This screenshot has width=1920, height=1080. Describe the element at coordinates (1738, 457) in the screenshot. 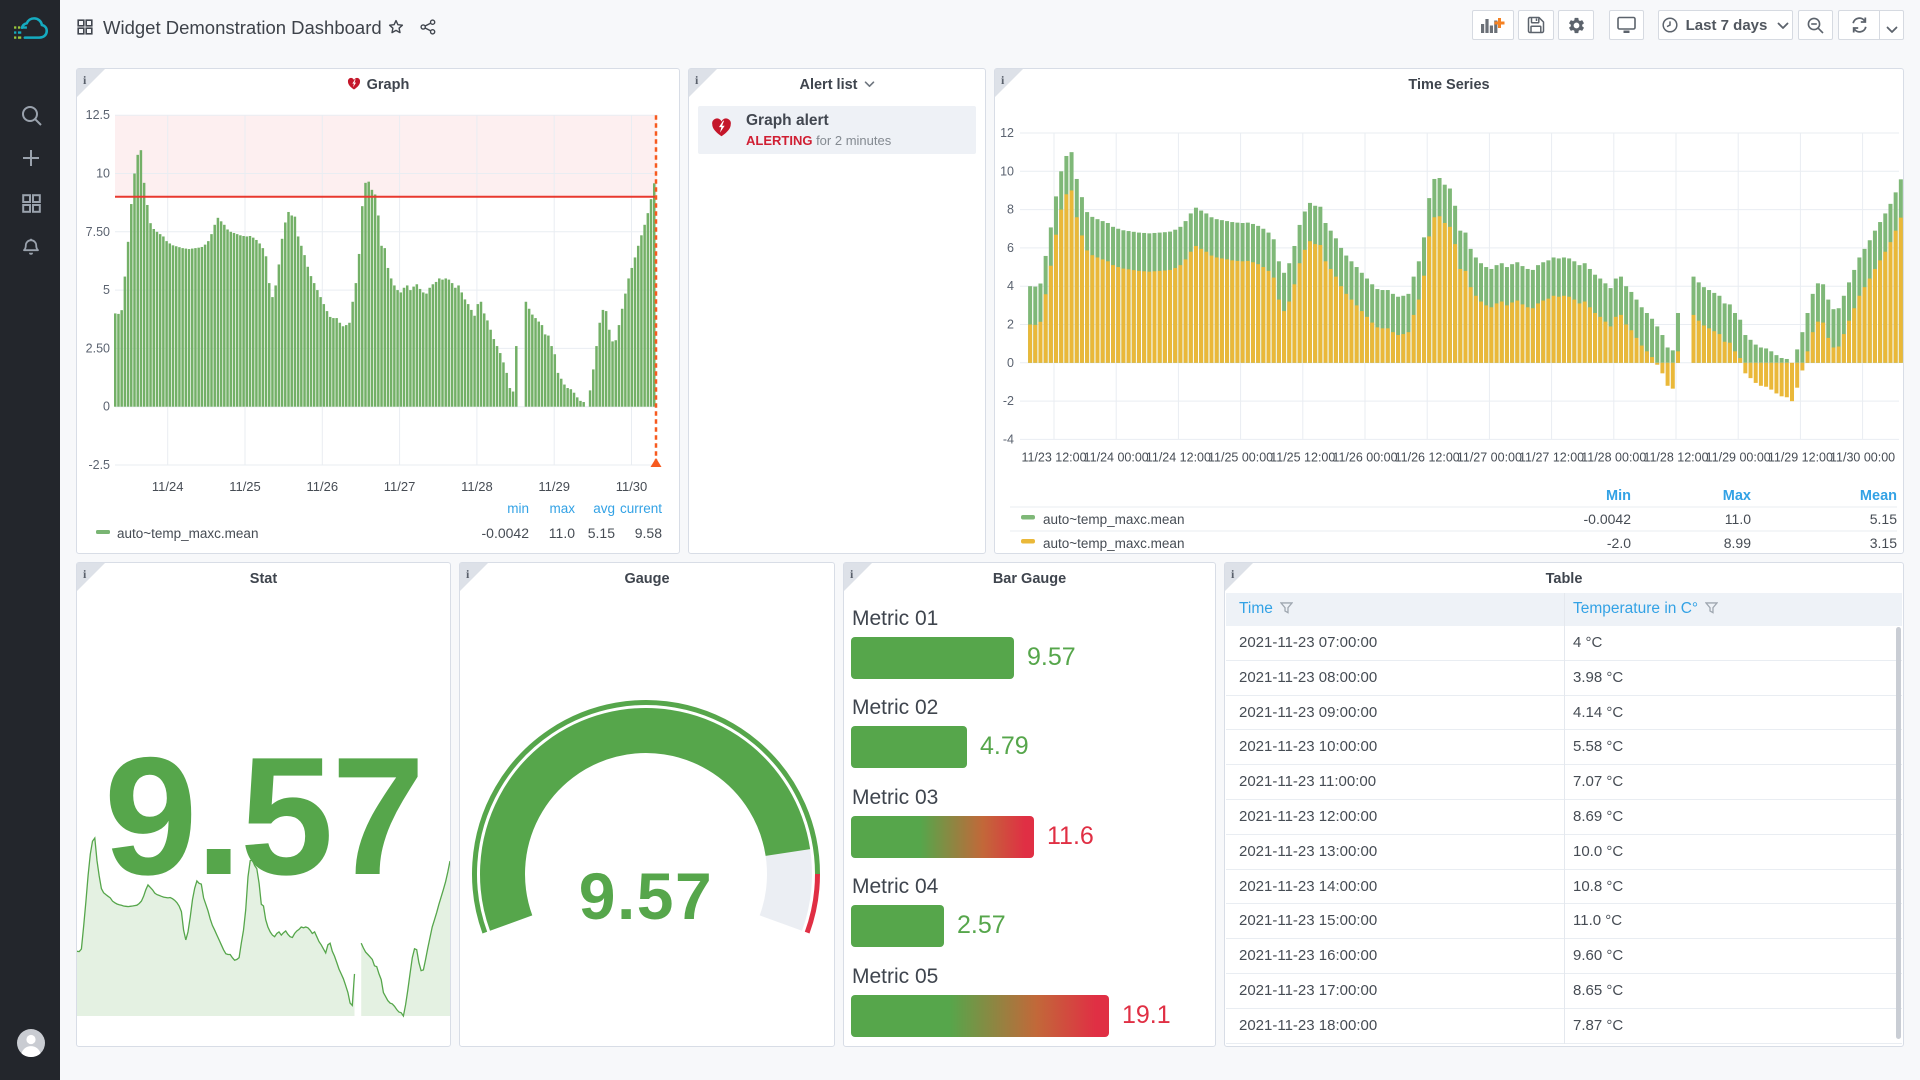

I see `svg-text: 11/29 00:00` at that location.